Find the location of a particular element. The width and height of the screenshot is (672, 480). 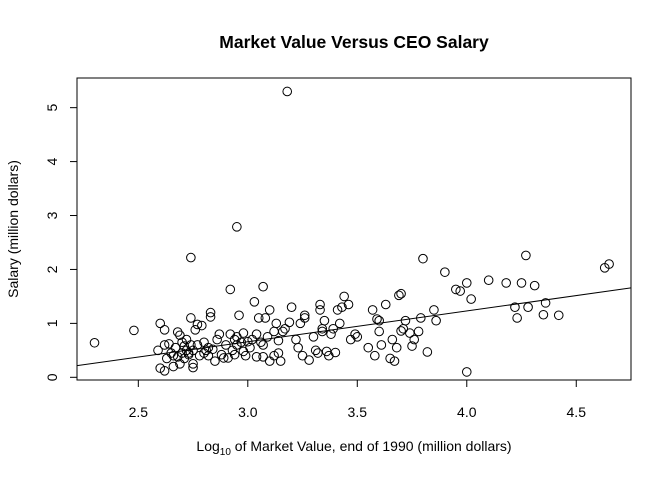

y-axis-label: Salary (million dollars) is located at coordinates (13, 229).